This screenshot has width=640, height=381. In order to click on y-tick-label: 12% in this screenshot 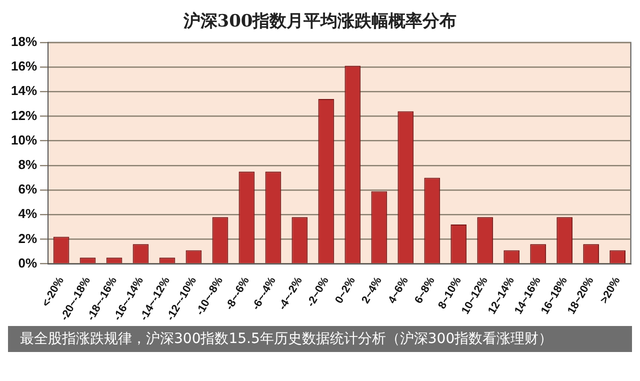, I will do `click(24, 115)`.